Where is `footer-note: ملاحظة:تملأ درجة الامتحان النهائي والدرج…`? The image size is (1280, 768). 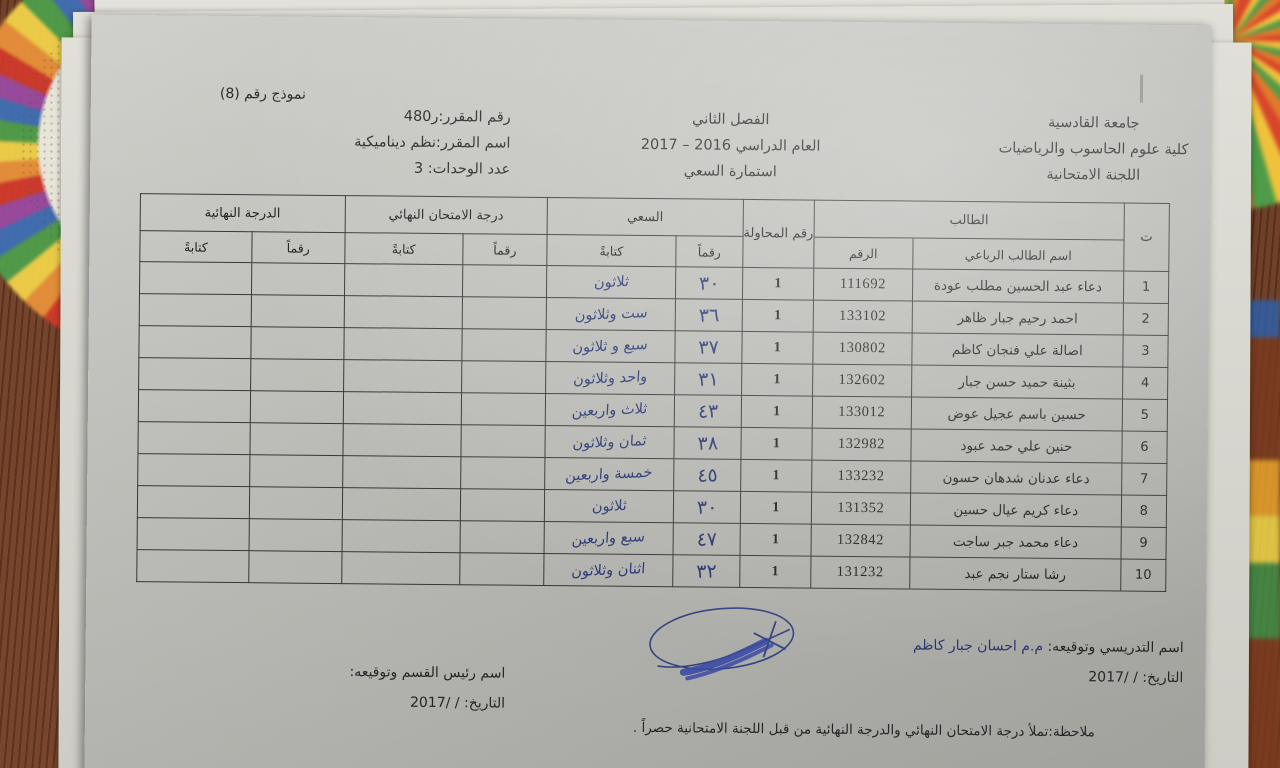 footer-note: ملاحظة:تملأ درجة الامتحان النهائي والدرج… is located at coordinates (863, 730).